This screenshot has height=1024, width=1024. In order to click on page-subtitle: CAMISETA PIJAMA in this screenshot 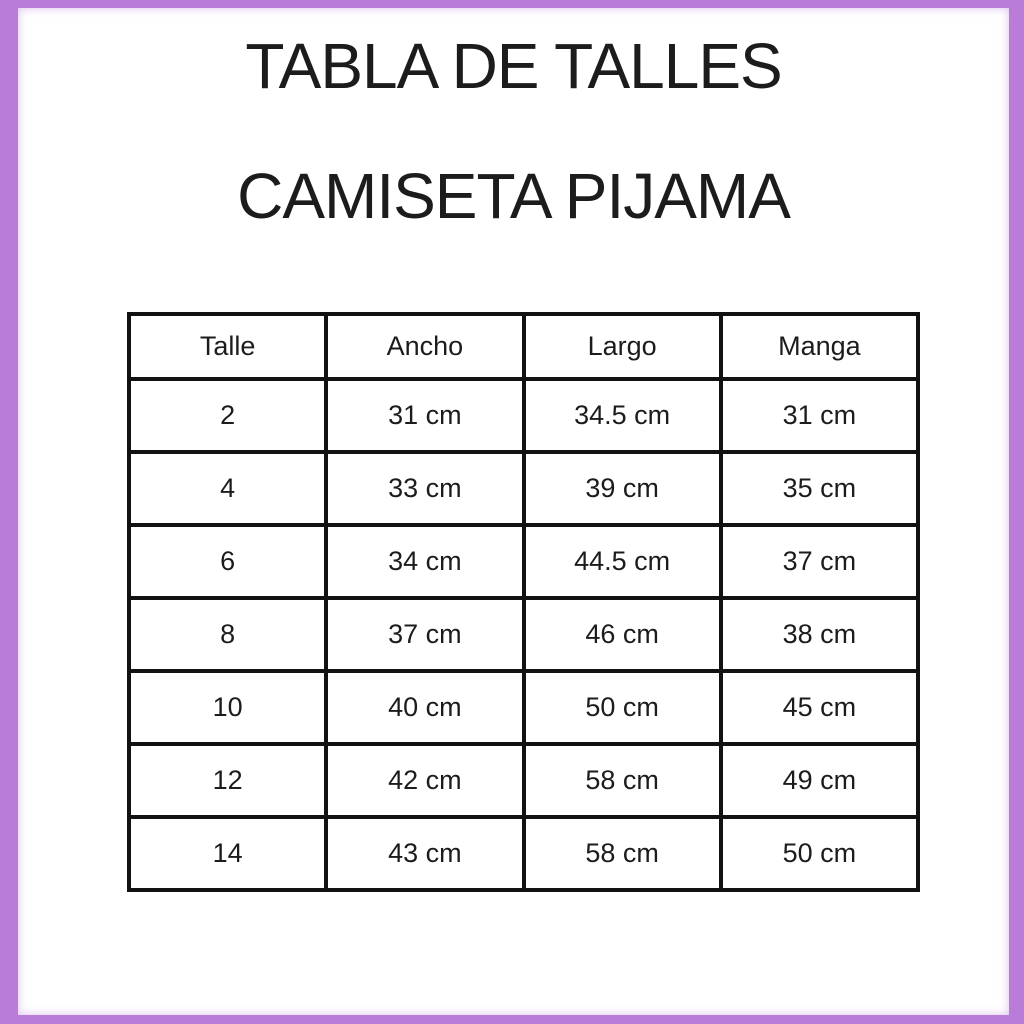, I will do `click(514, 196)`.